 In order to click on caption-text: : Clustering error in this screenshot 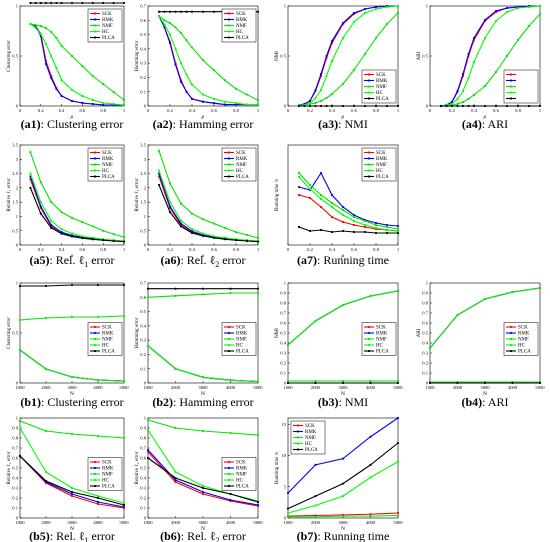, I will do `click(82, 402)`.